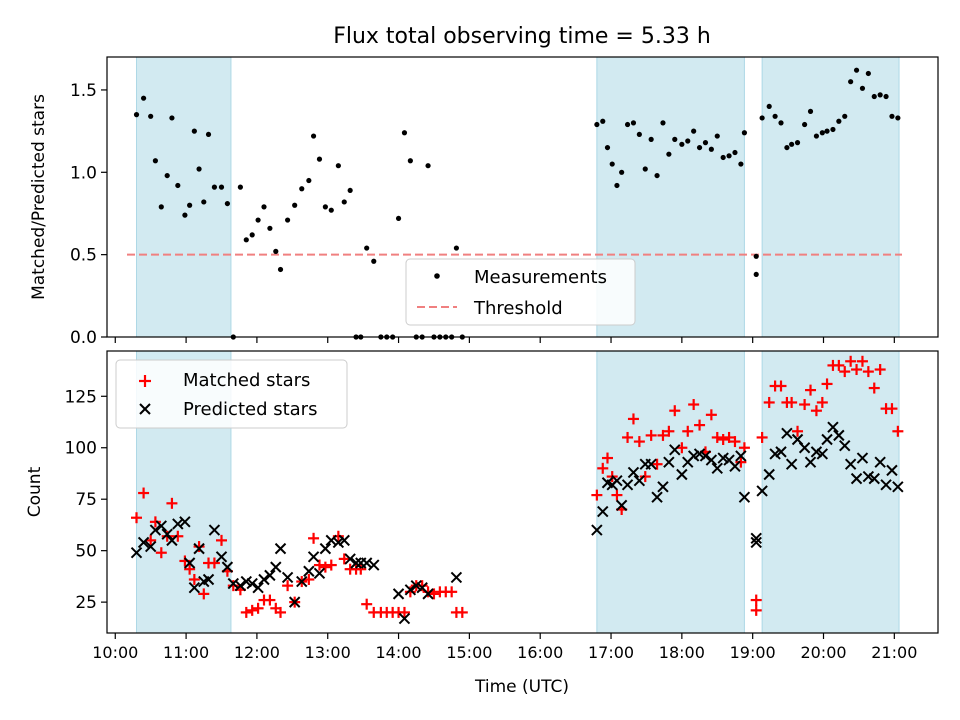 The width and height of the screenshot is (960, 720). Describe the element at coordinates (231, 394) in the screenshot. I see `count-legend-box` at that location.